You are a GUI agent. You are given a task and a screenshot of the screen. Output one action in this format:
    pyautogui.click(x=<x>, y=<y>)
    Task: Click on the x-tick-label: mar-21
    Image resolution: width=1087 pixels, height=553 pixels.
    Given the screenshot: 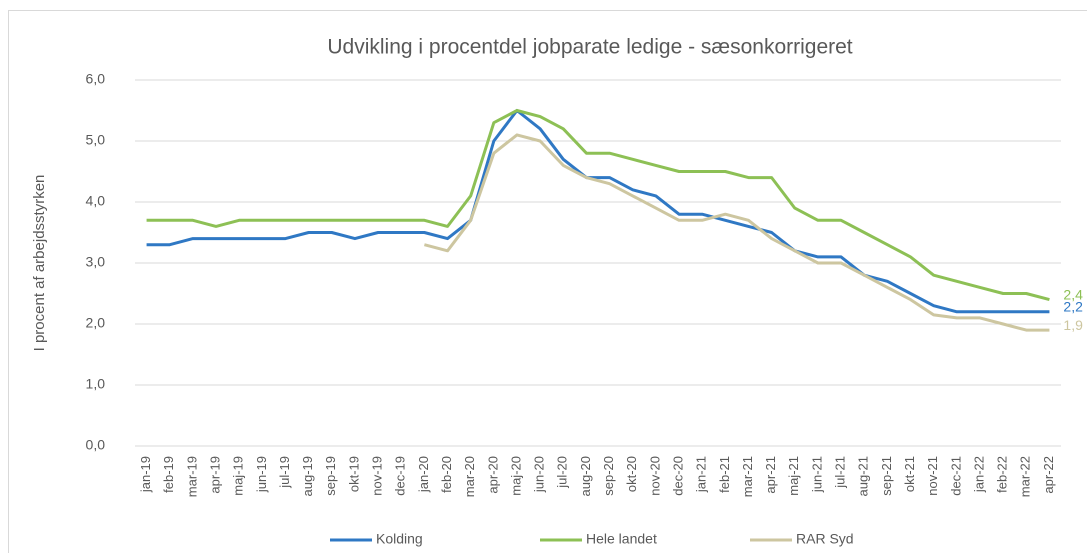 What is the action you would take?
    pyautogui.click(x=747, y=476)
    